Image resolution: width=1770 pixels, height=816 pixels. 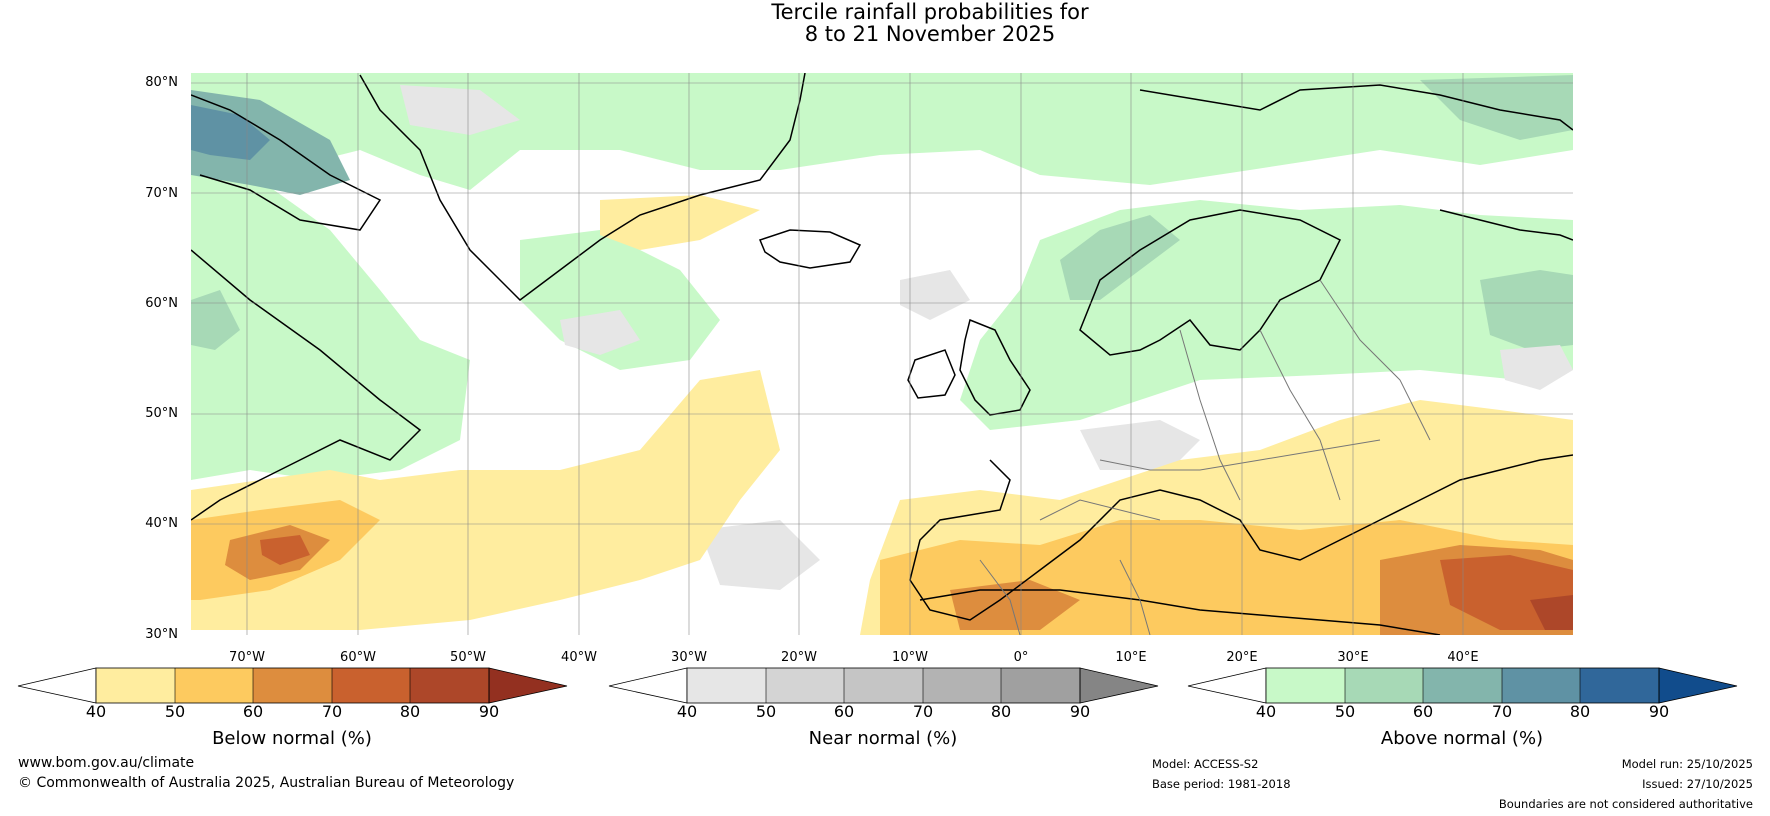 What do you see at coordinates (930, 34) in the screenshot?
I see `map-title-line-2: 8 to 21 November 2025` at bounding box center [930, 34].